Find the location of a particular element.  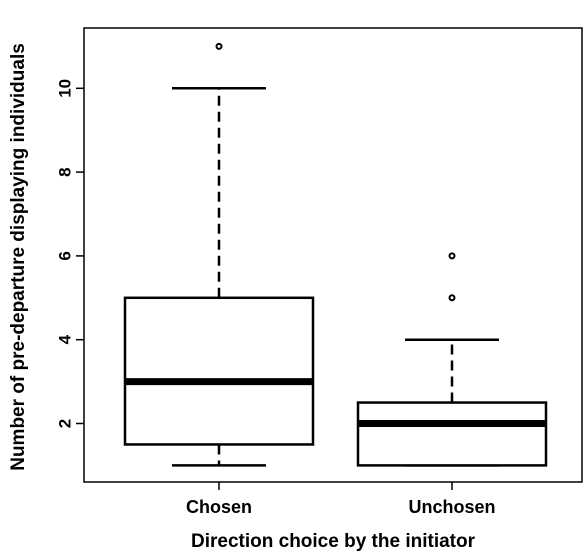

box-chosen is located at coordinates (219, 371).